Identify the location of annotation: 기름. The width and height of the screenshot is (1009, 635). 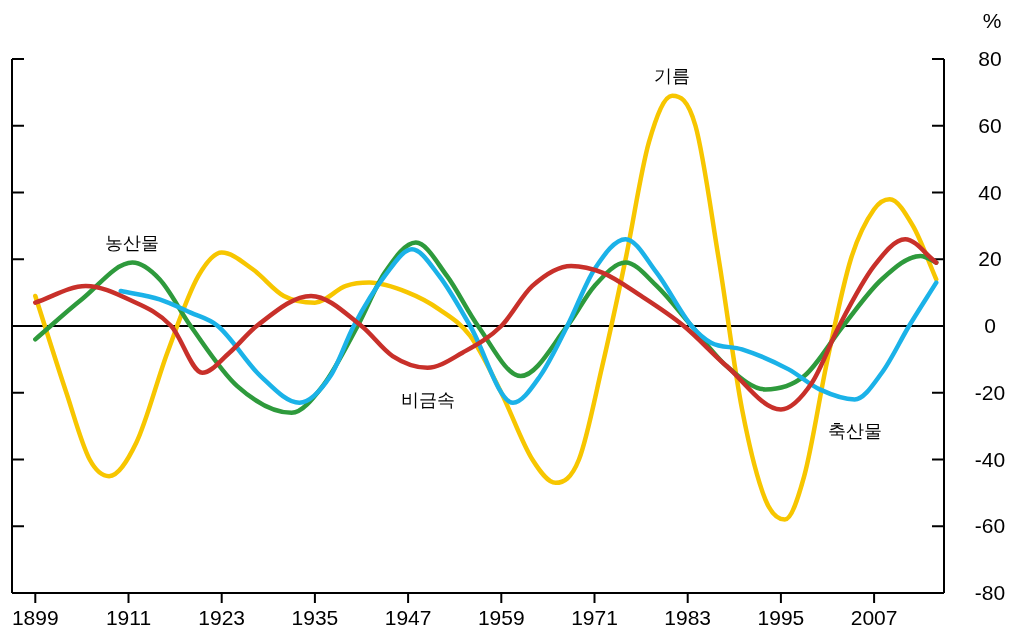
(672, 75).